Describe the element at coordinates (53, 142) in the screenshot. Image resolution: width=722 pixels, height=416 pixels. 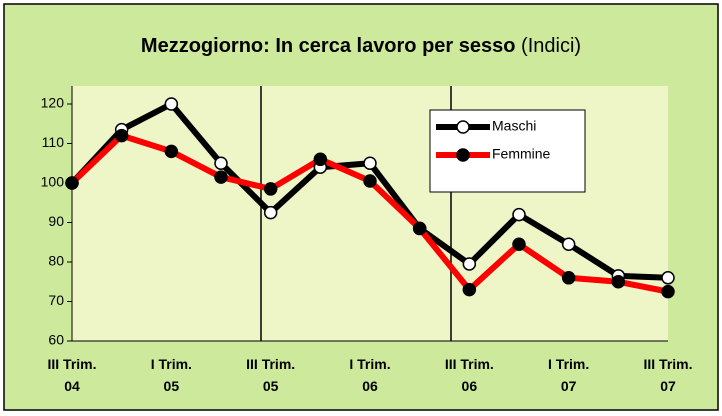
I see `y-tick-label: 110` at that location.